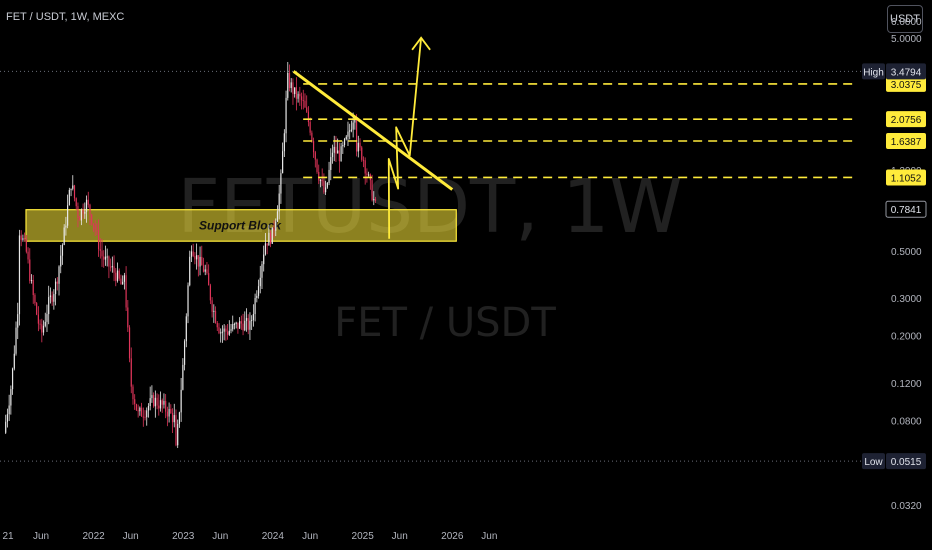 The width and height of the screenshot is (932, 550). What do you see at coordinates (906, 210) in the screenshot?
I see `last-price-badge: 0.7841` at bounding box center [906, 210].